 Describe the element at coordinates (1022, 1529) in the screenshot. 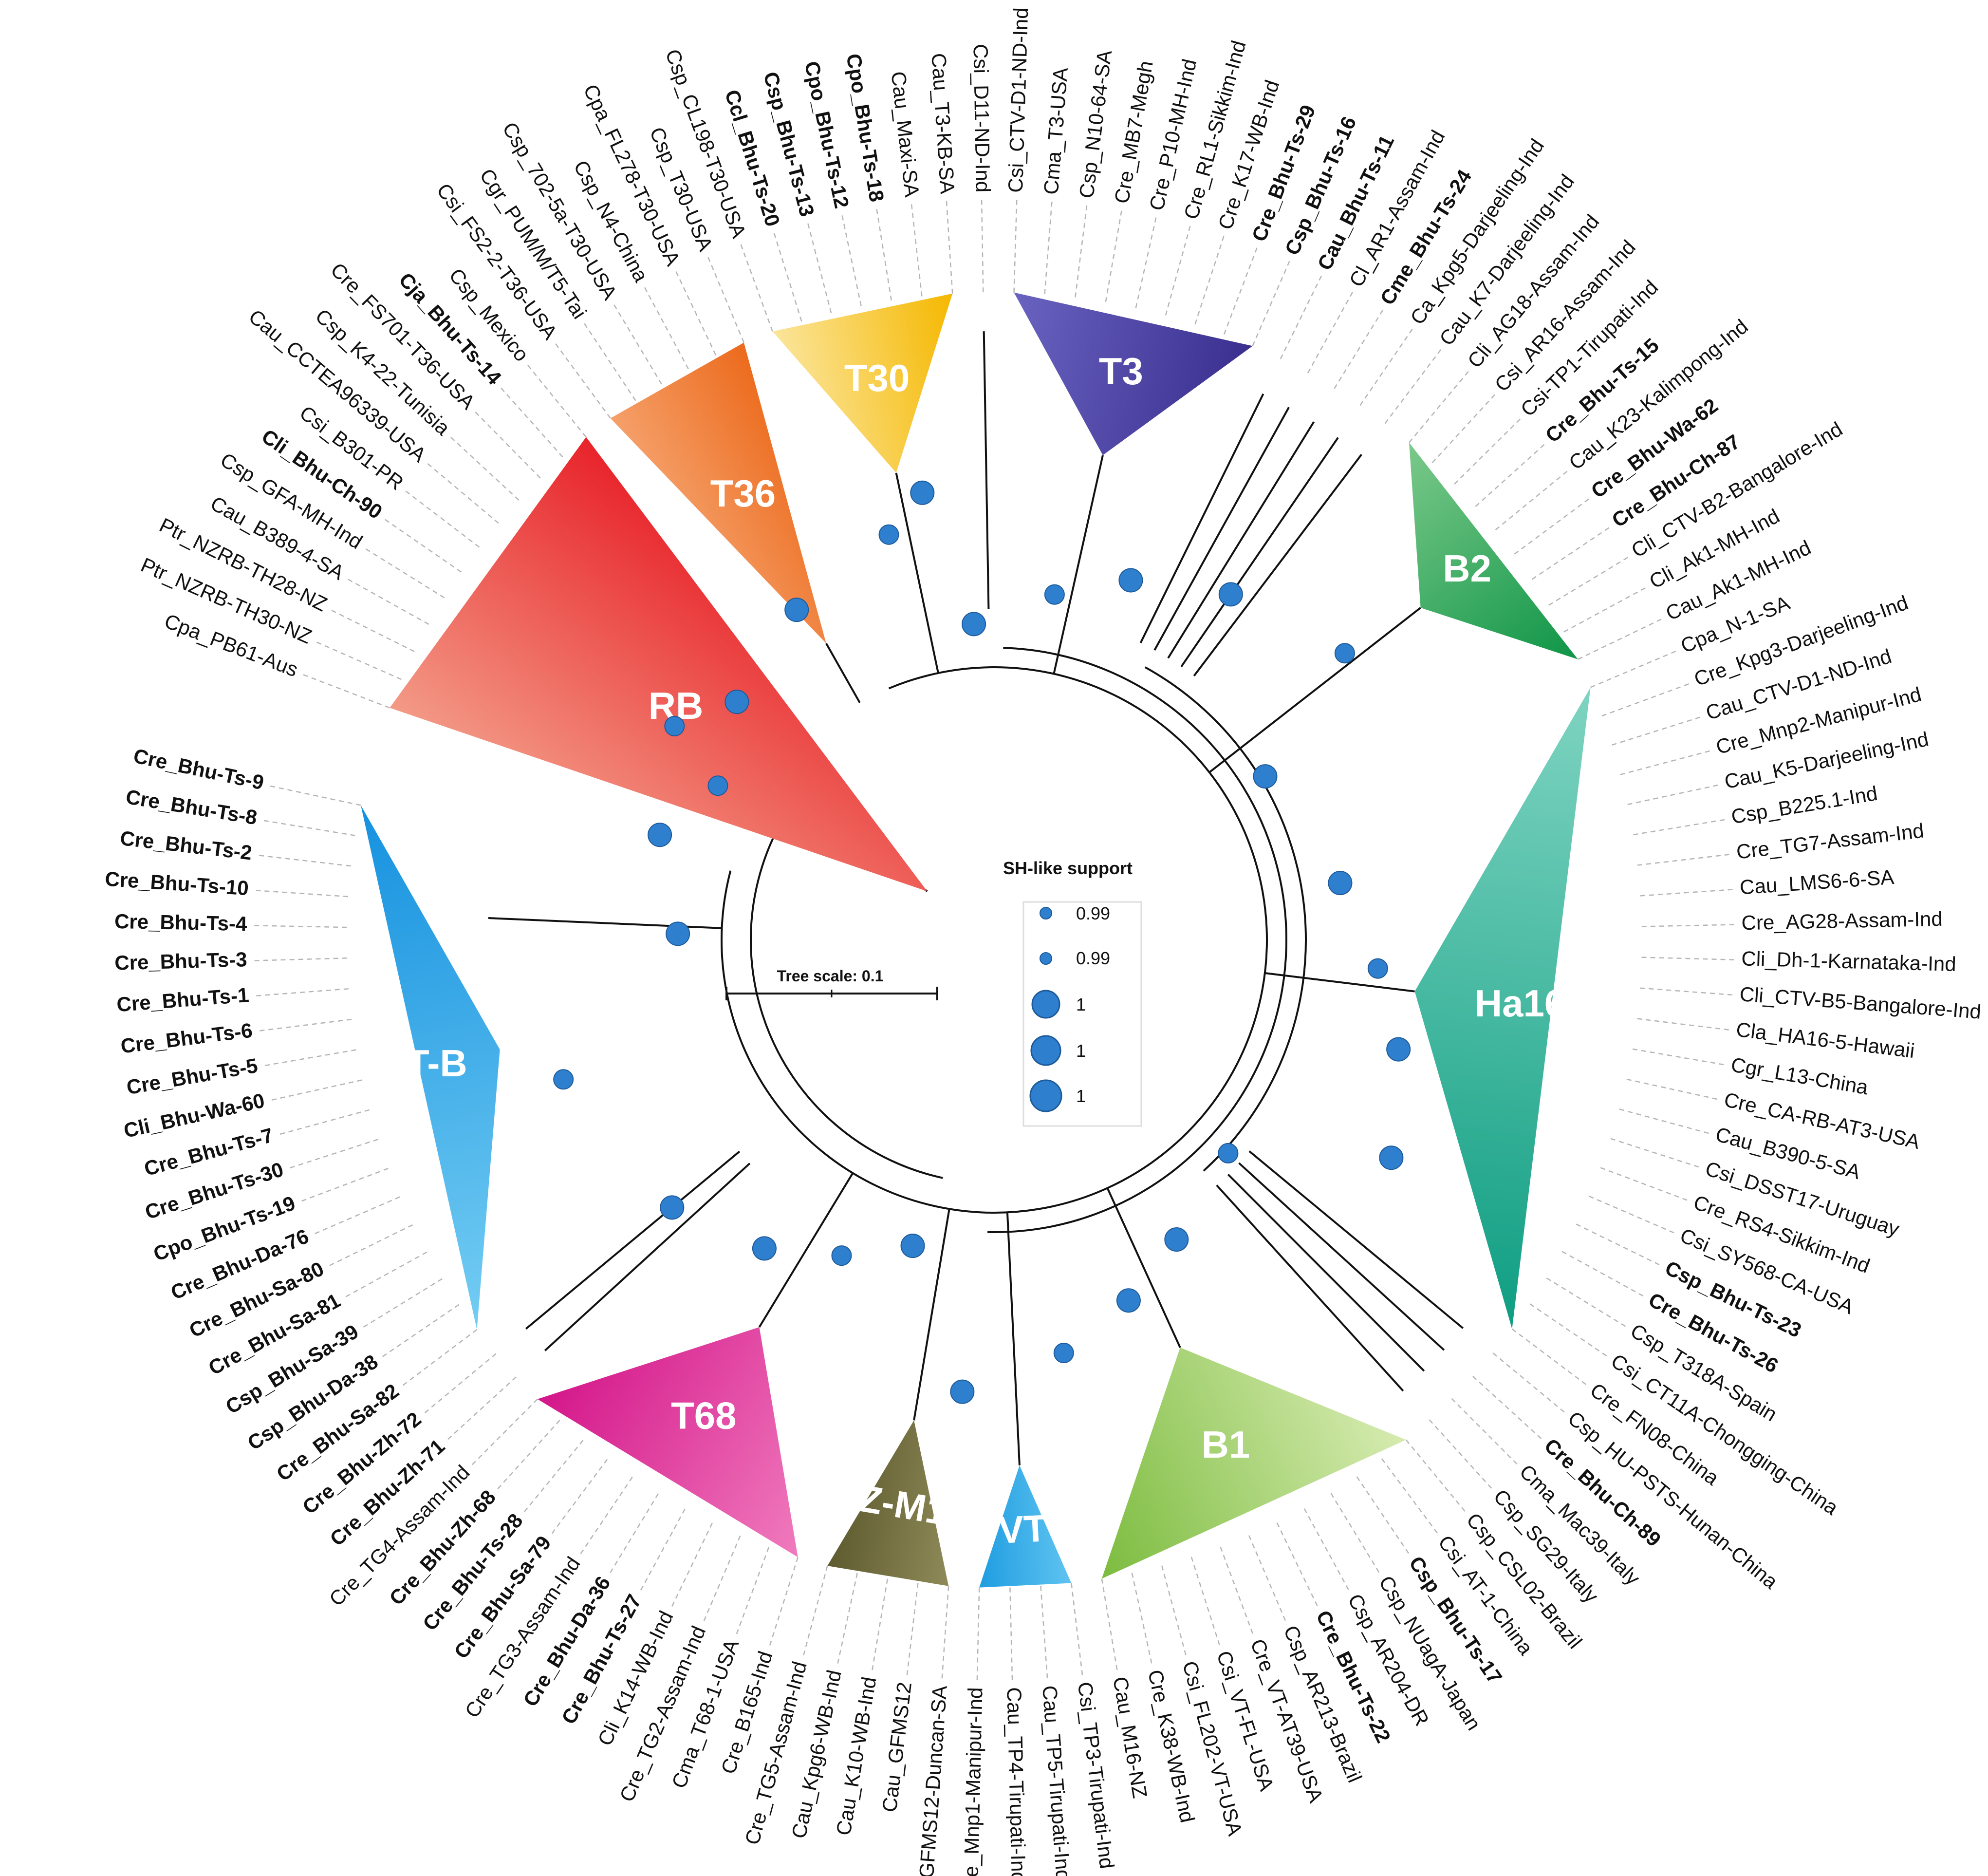

I see `clade-label: VT` at that location.